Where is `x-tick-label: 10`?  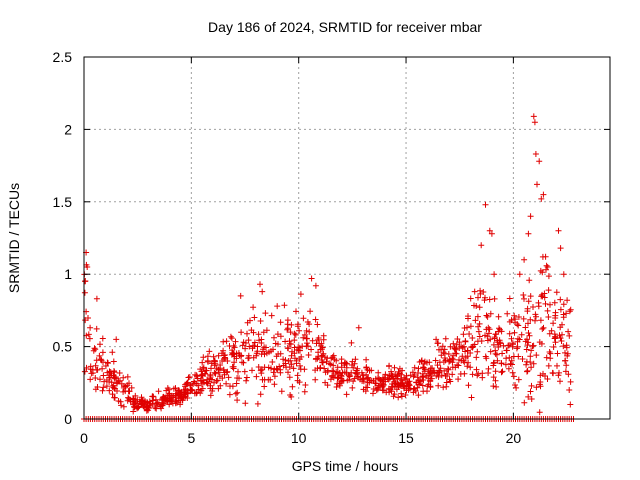 x-tick-label: 10 is located at coordinates (299, 438).